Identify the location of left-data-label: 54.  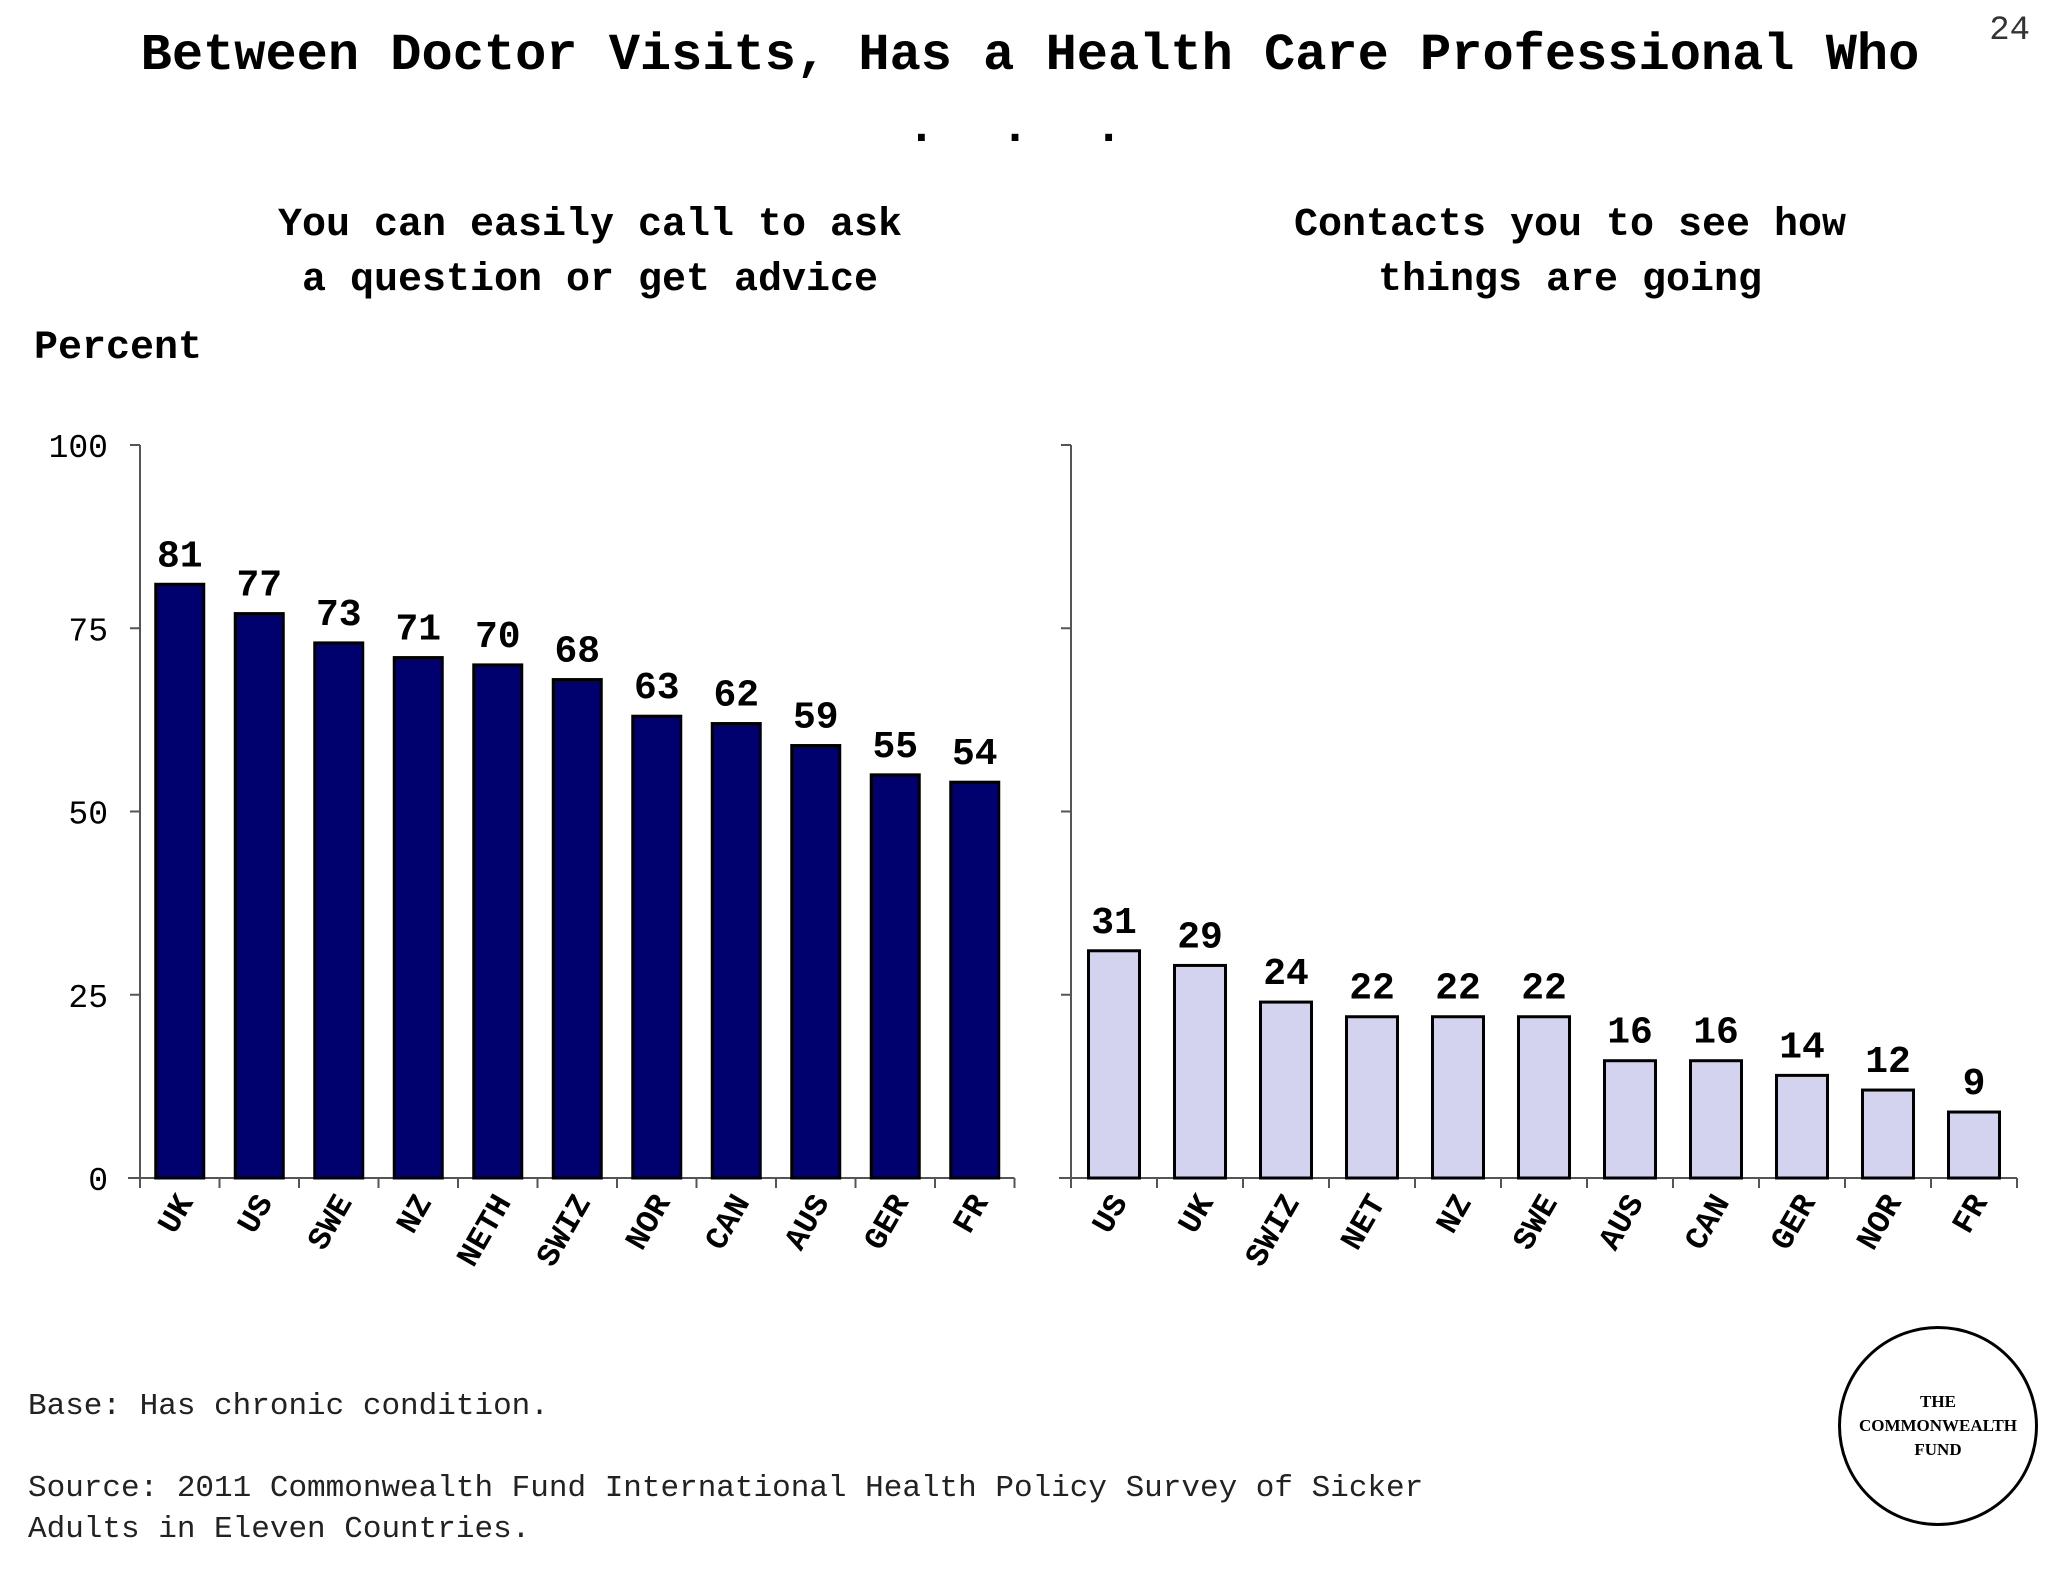
(975, 754).